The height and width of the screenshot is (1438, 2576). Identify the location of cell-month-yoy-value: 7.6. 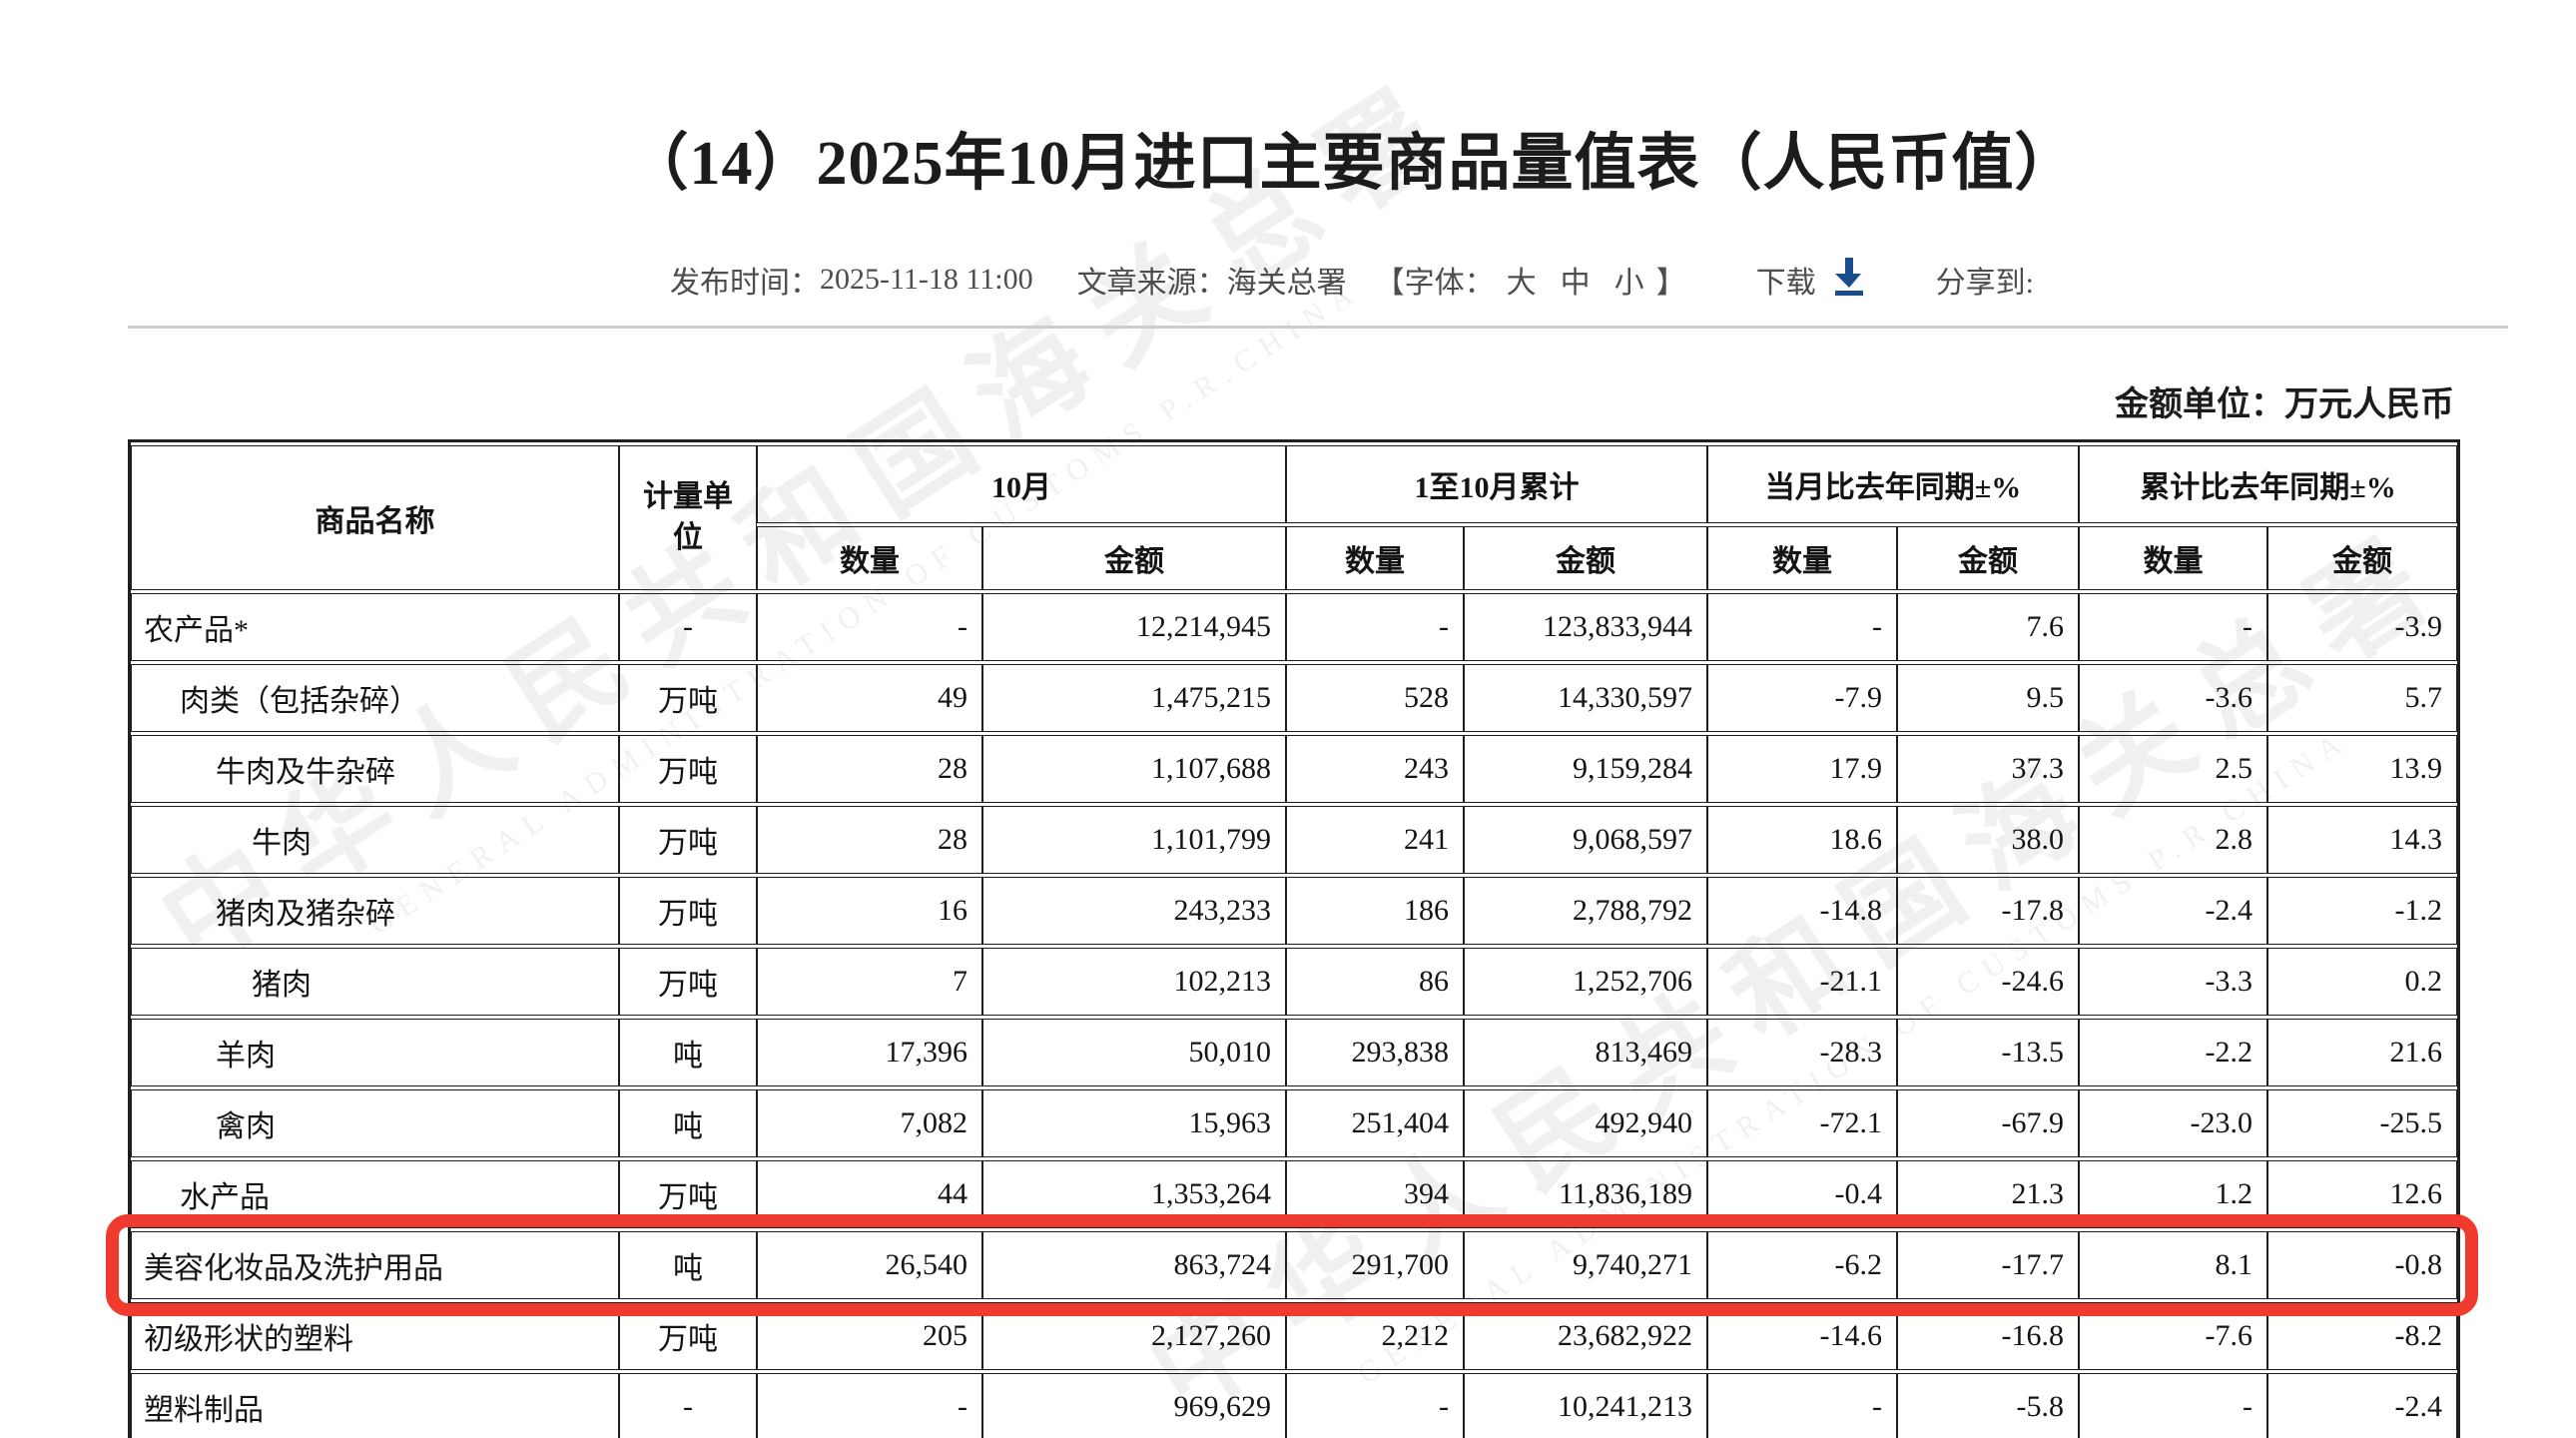
(1988, 627).